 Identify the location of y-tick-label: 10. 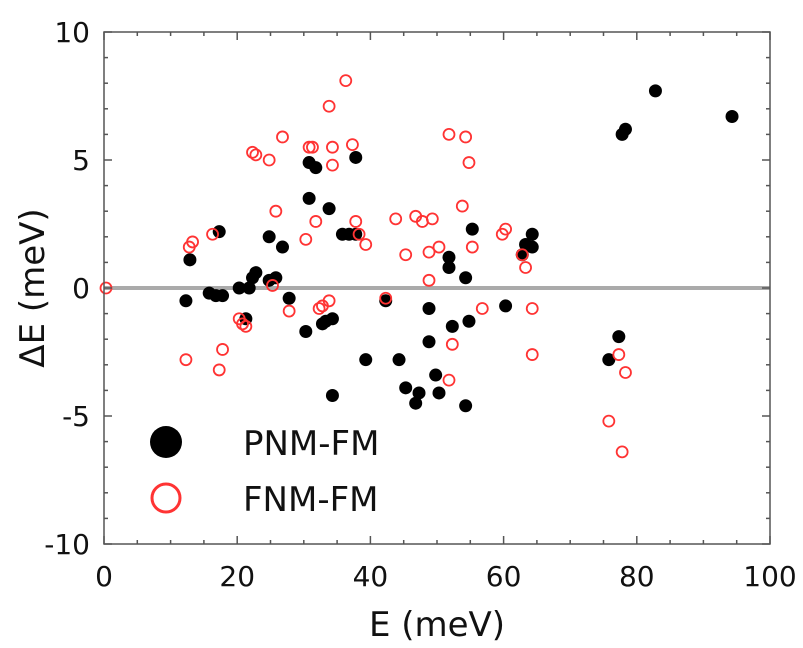
(72, 32).